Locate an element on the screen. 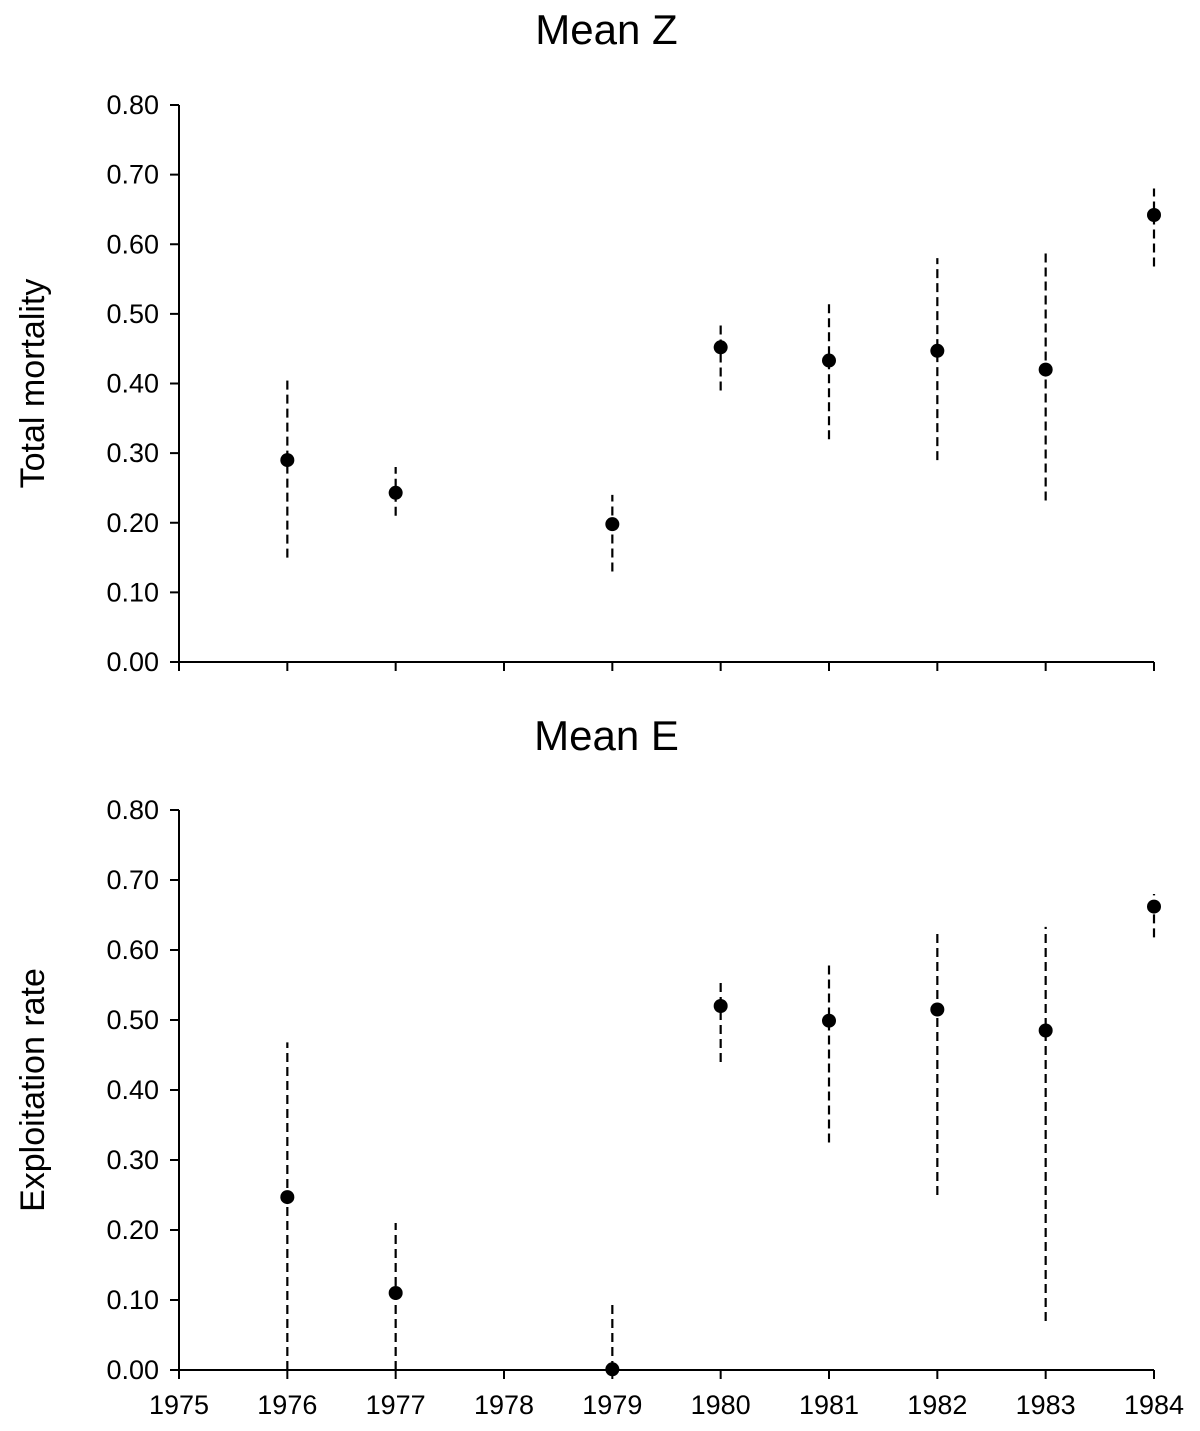 The height and width of the screenshot is (1431, 1200). x-tick-label: 1980 is located at coordinates (721, 1405).